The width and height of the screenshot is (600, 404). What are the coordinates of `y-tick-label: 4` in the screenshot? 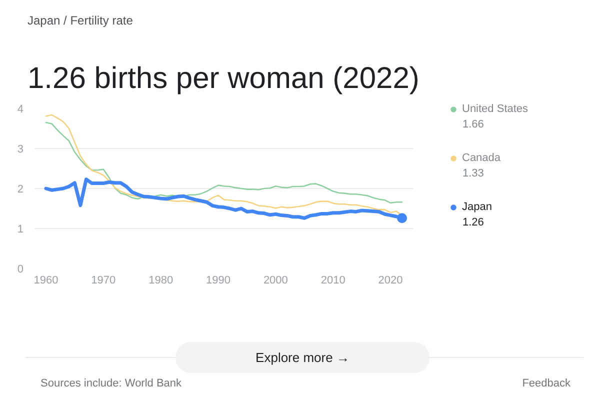 It's located at (20, 110).